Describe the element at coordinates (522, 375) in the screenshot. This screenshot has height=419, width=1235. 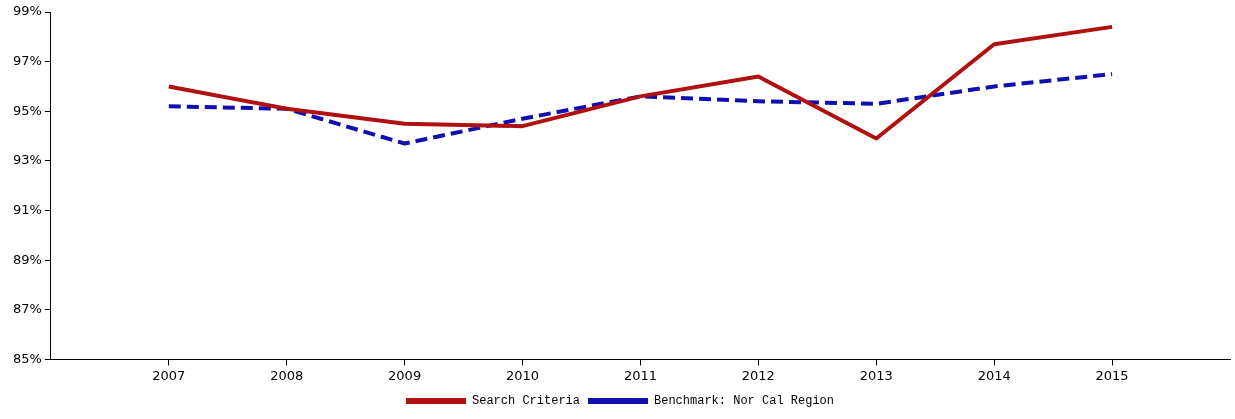
I see `x-tick-label: 2010` at that location.